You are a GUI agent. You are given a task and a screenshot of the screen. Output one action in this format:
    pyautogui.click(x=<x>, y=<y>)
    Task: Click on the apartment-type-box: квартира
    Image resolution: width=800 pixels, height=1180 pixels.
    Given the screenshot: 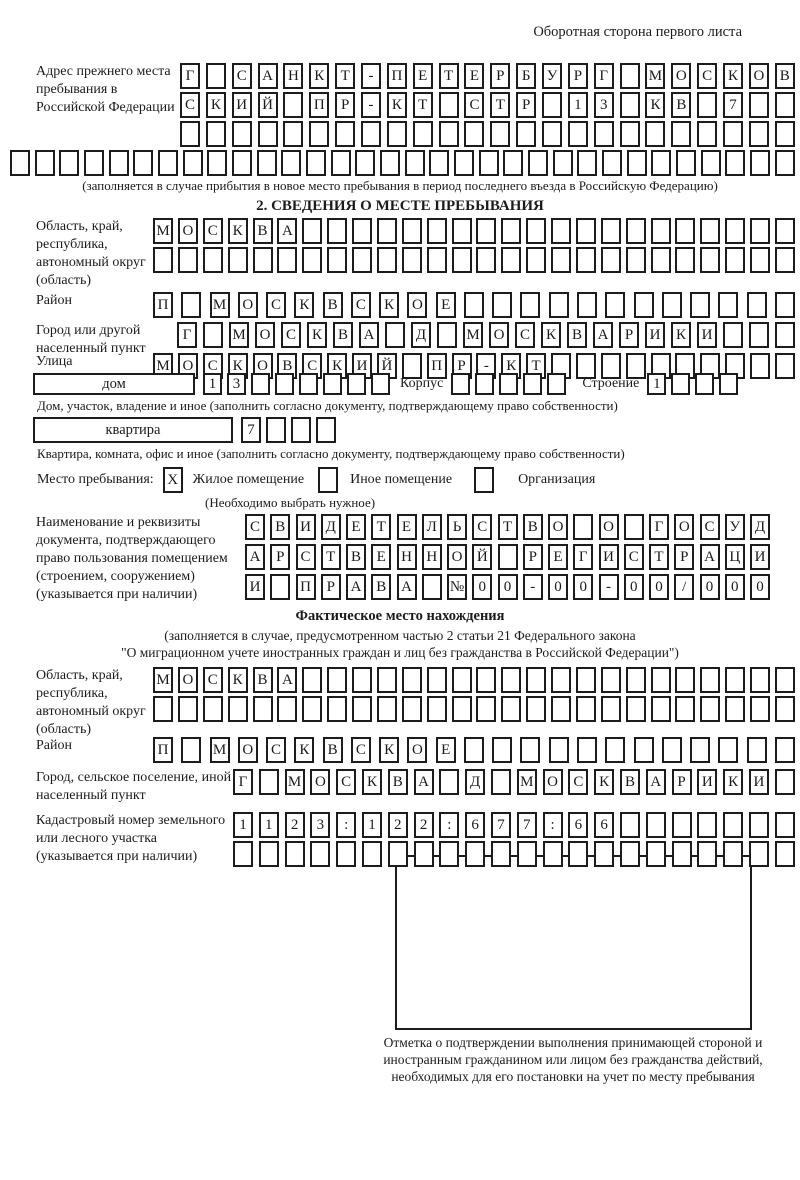 What is the action you would take?
    pyautogui.click(x=133, y=430)
    